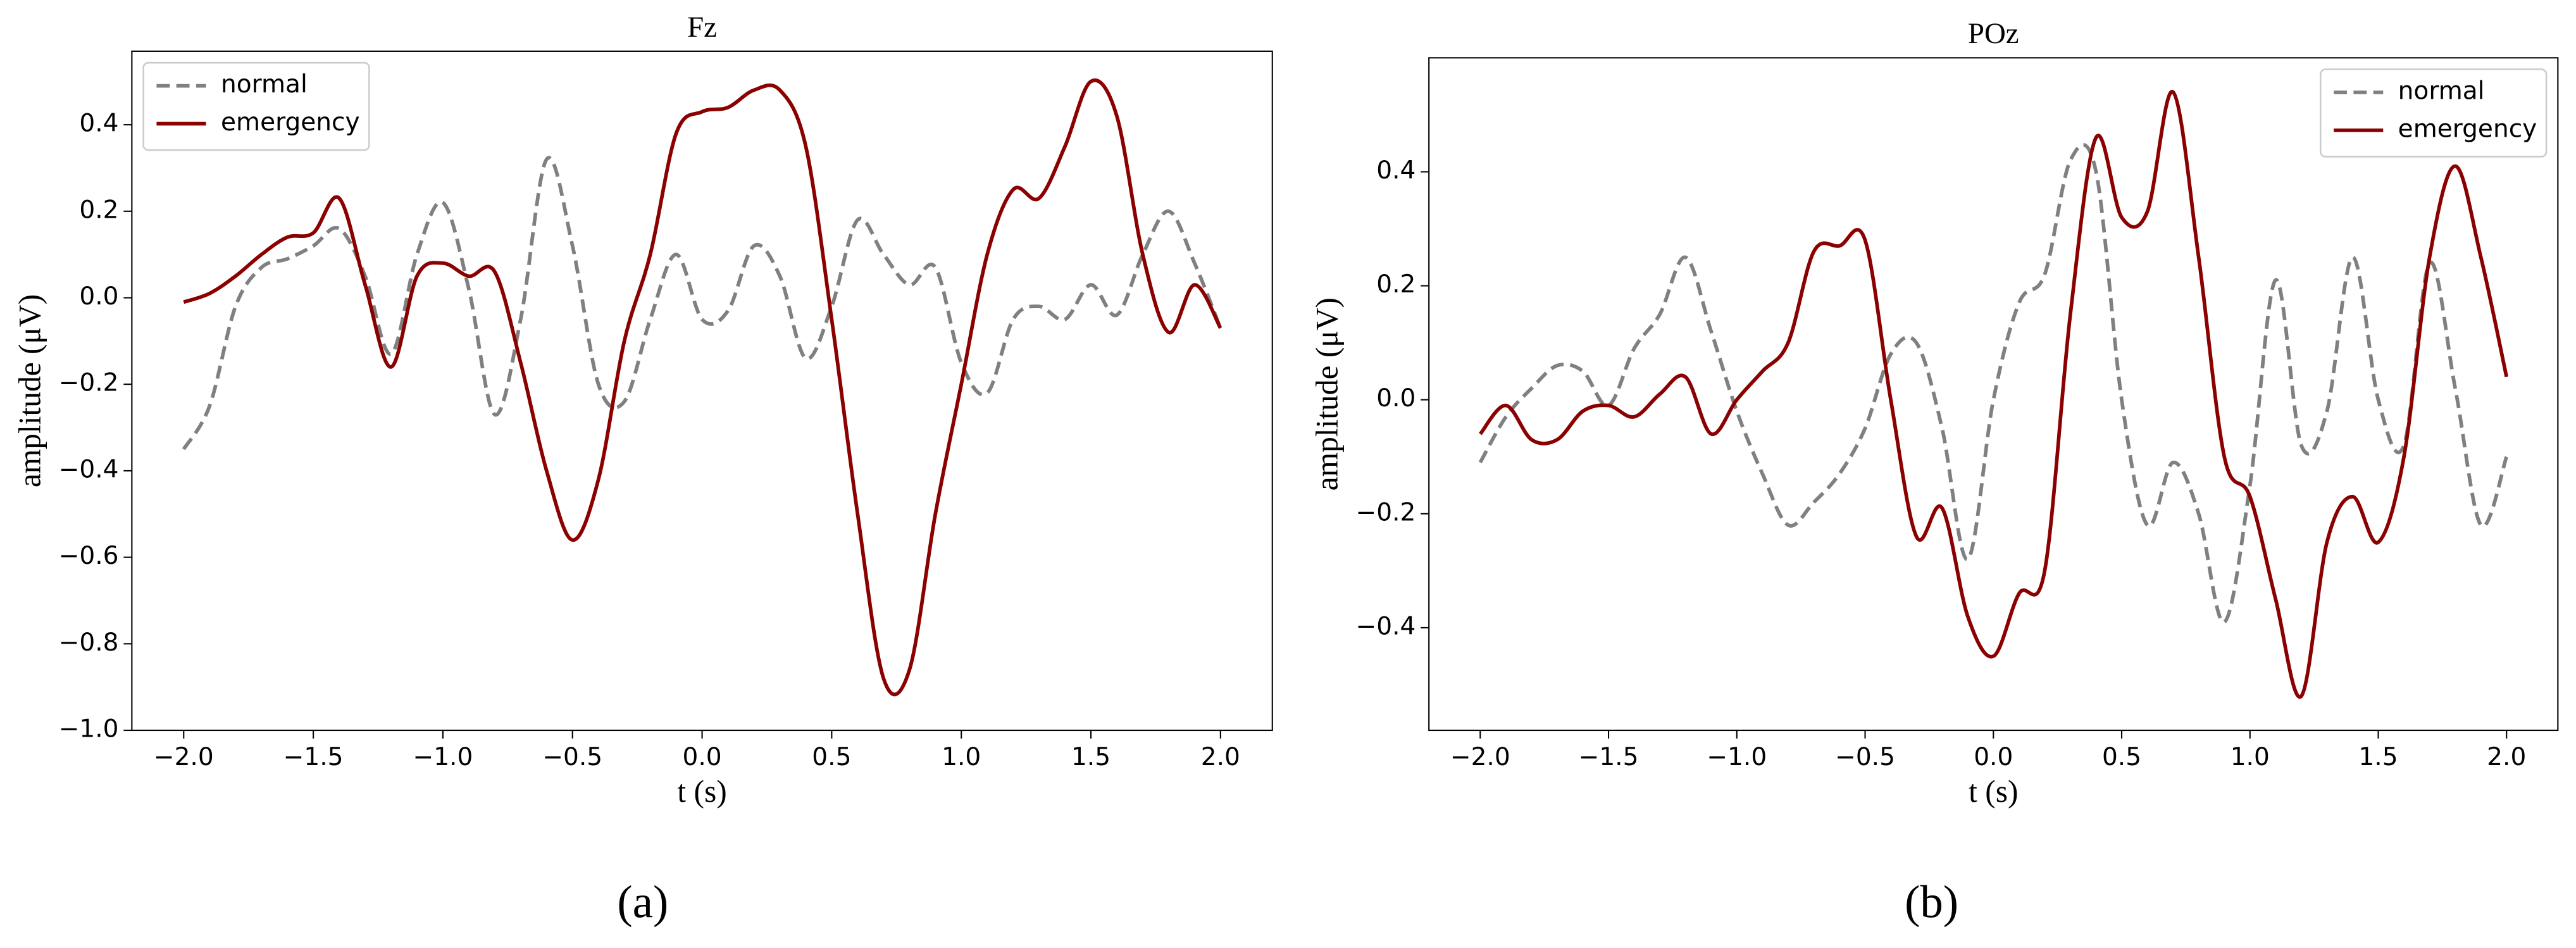 The width and height of the screenshot is (2576, 948). What do you see at coordinates (89, 729) in the screenshot?
I see `y-tick-label: −1.0` at bounding box center [89, 729].